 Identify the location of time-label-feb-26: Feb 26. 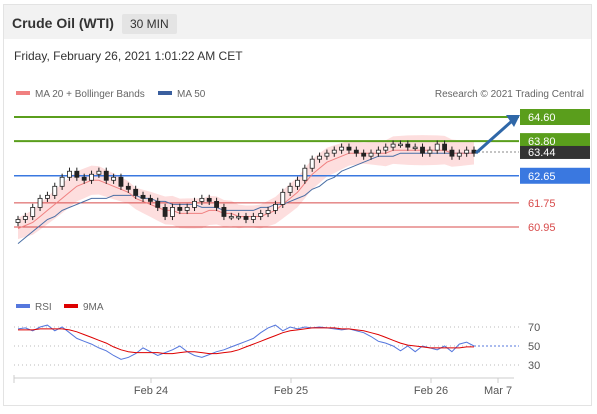
(431, 391).